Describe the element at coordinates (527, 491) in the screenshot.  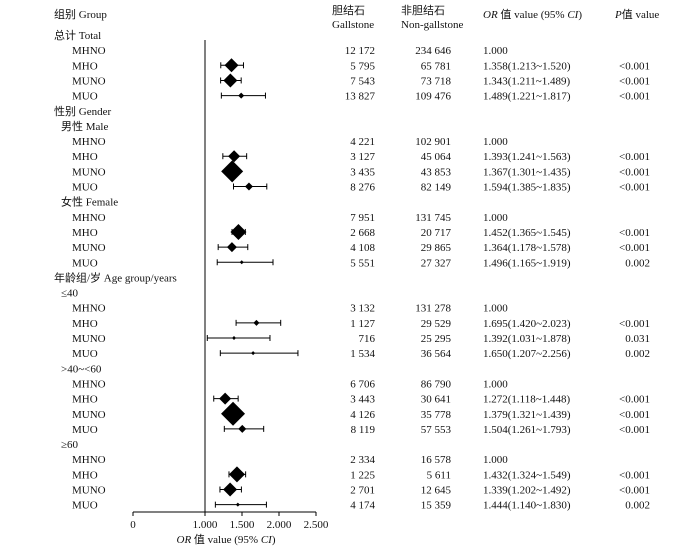
I see `or-ci-value: 1.339(1.202~1.492)` at that location.